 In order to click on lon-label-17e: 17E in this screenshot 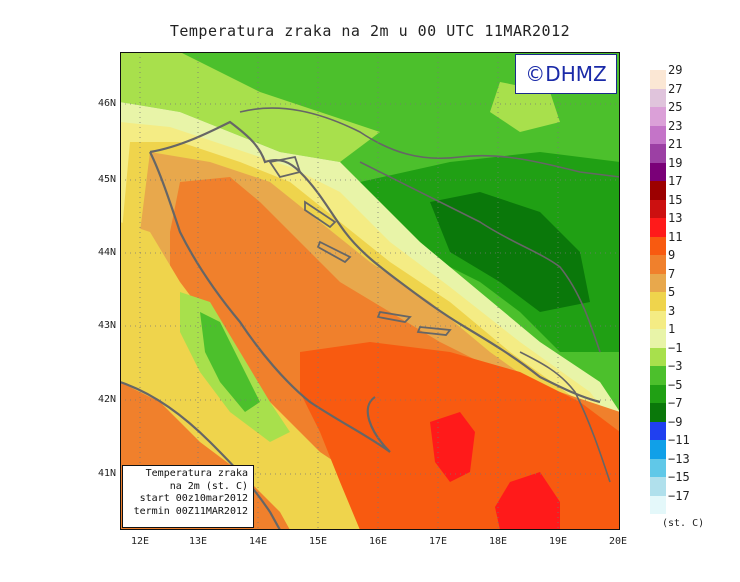, I will do `click(438, 541)`.